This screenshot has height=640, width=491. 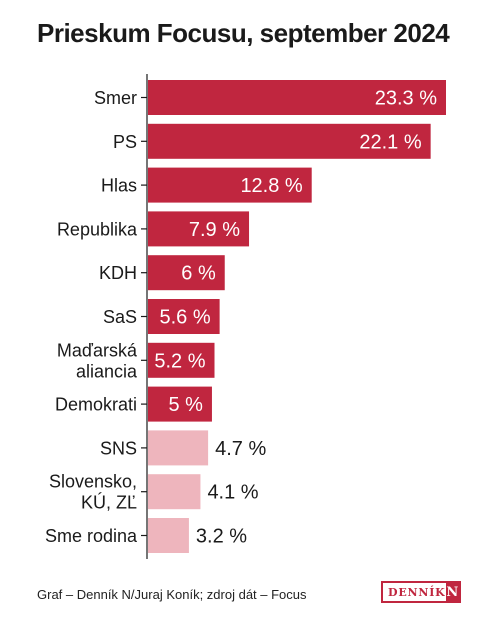 I want to click on data-label: 23.3 %, so click(x=406, y=99).